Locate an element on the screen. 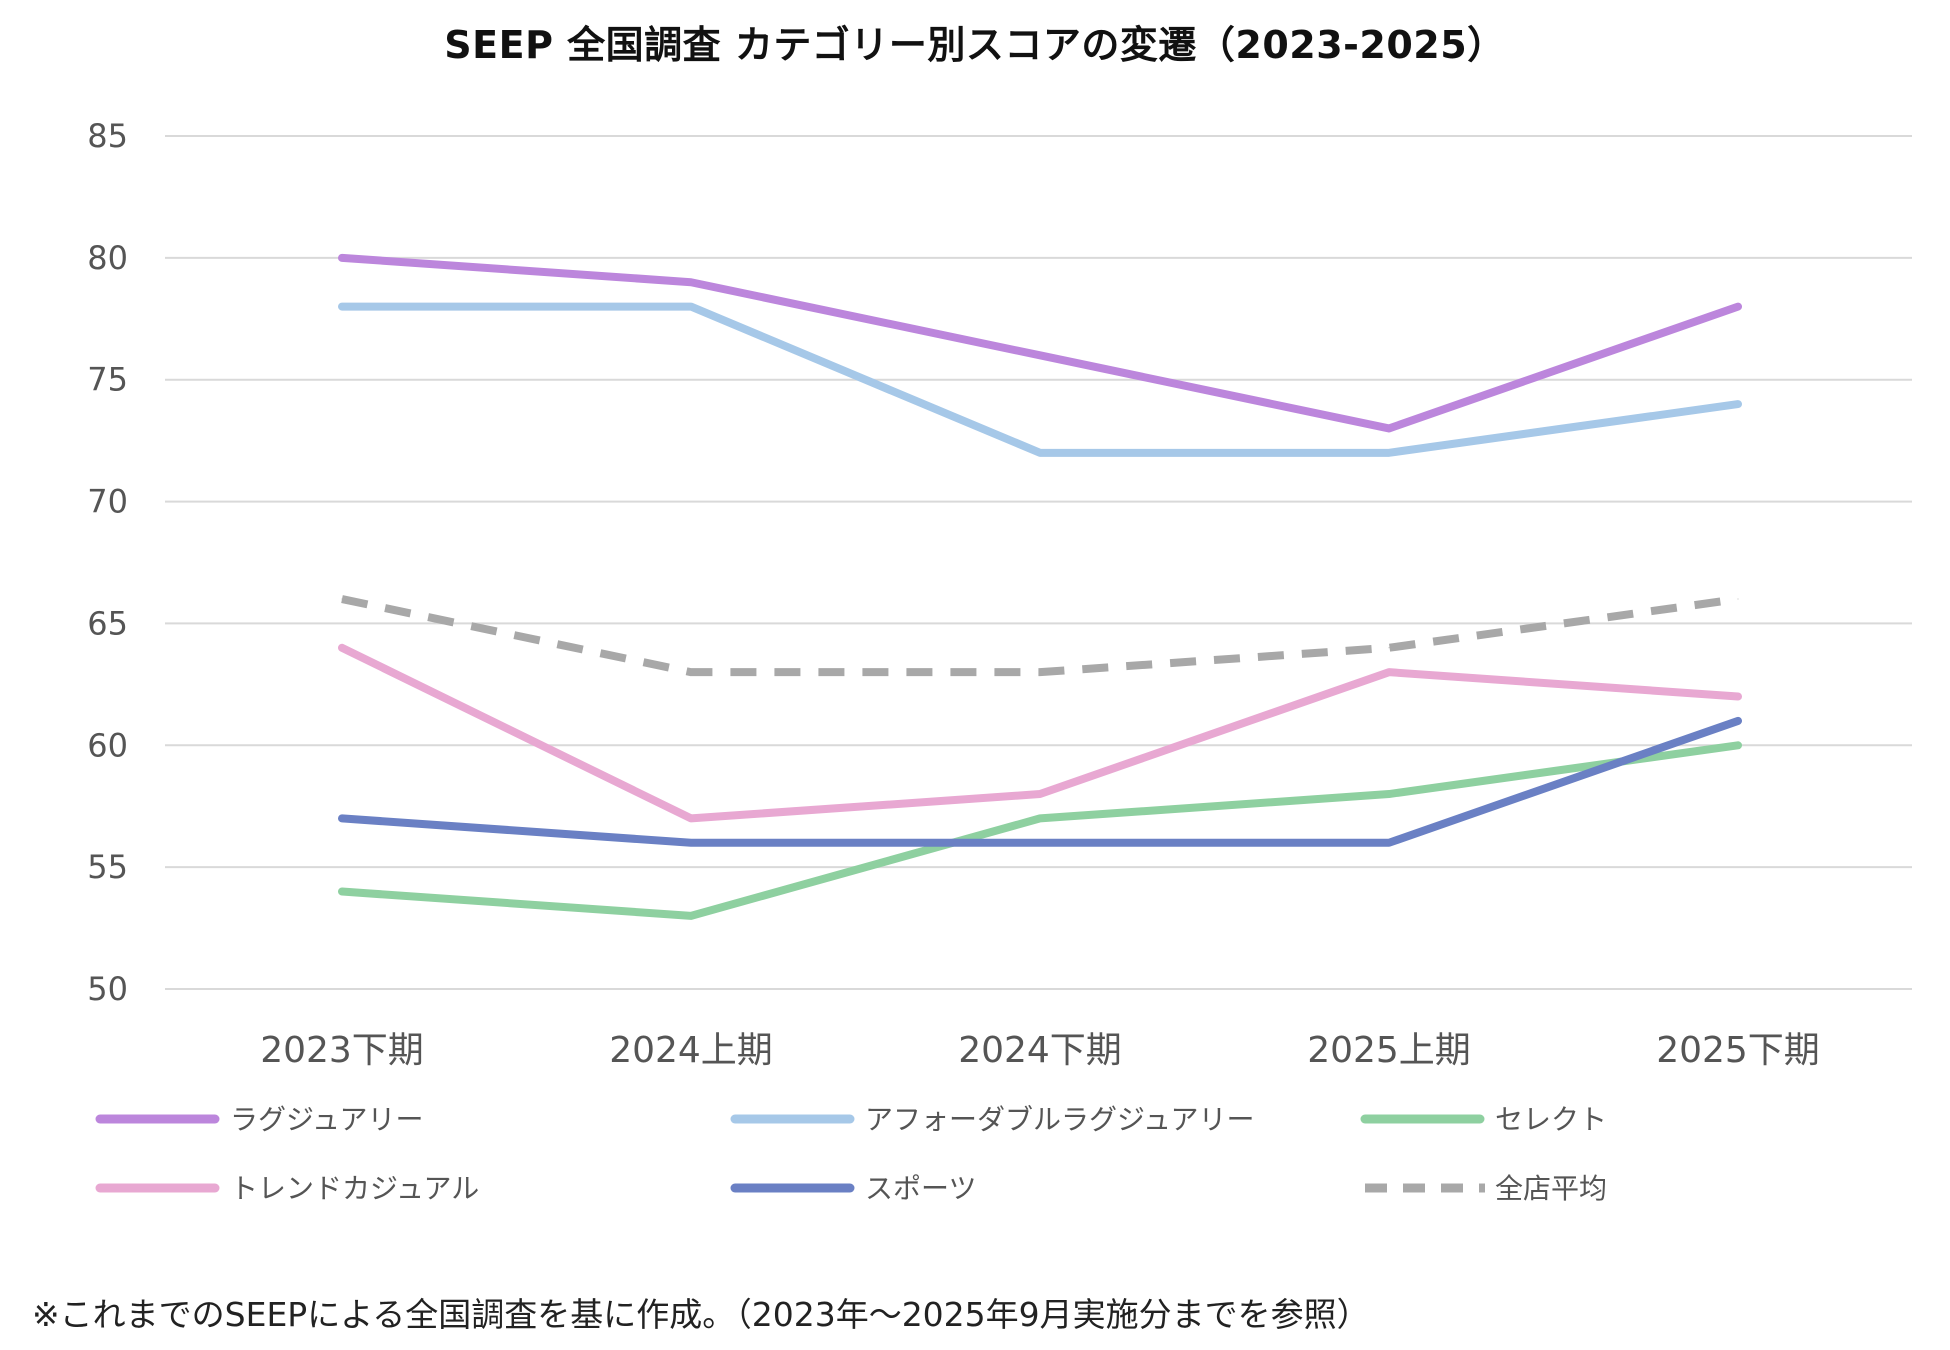 Image resolution: width=1950 pixels, height=1350 pixels. y-tick-label: 55 is located at coordinates (107, 867).